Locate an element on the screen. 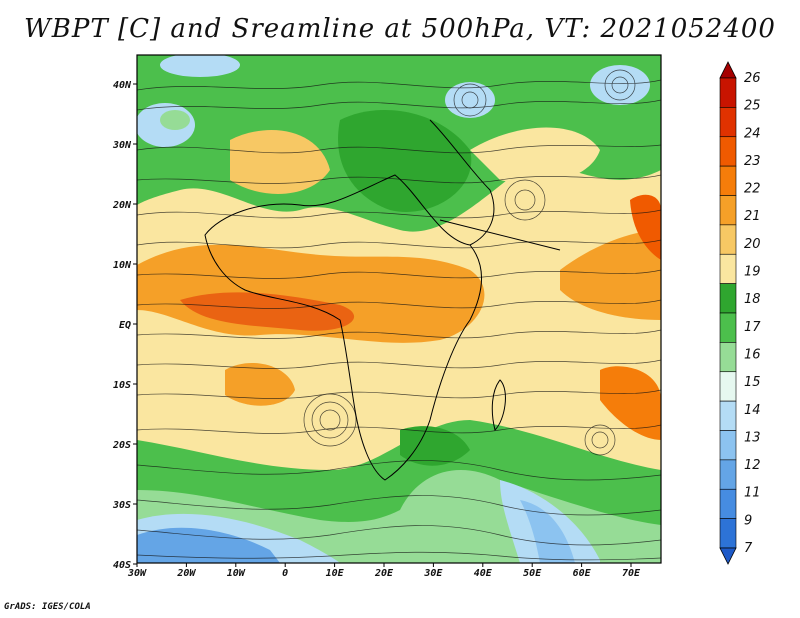  lat-label: EQ is located at coordinates (125, 325).